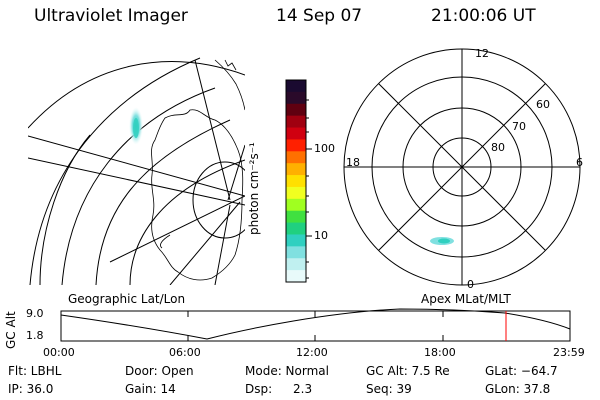 The width and height of the screenshot is (600, 400). Describe the element at coordinates (519, 126) in the screenshot. I see `mlat-label-70: 70` at that location.